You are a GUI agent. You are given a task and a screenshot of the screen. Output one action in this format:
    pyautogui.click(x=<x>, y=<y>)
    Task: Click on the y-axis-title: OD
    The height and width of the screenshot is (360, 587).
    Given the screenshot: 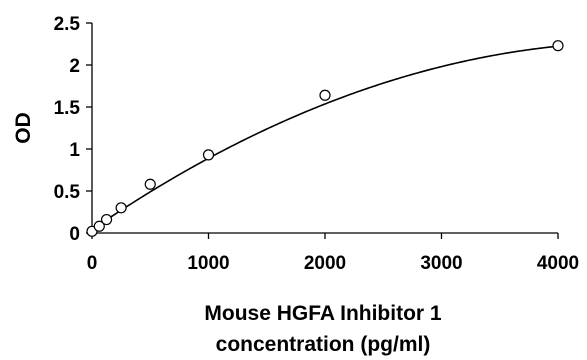 What is the action you would take?
    pyautogui.click(x=23, y=128)
    